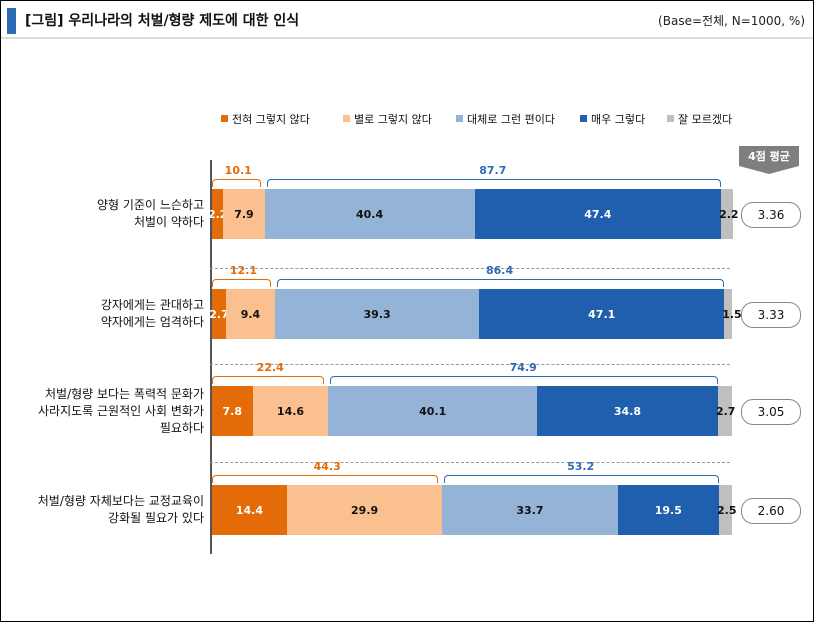  What do you see at coordinates (271, 119) in the screenshot?
I see `legend-label: 전혀 그렇지 않다` at bounding box center [271, 119].